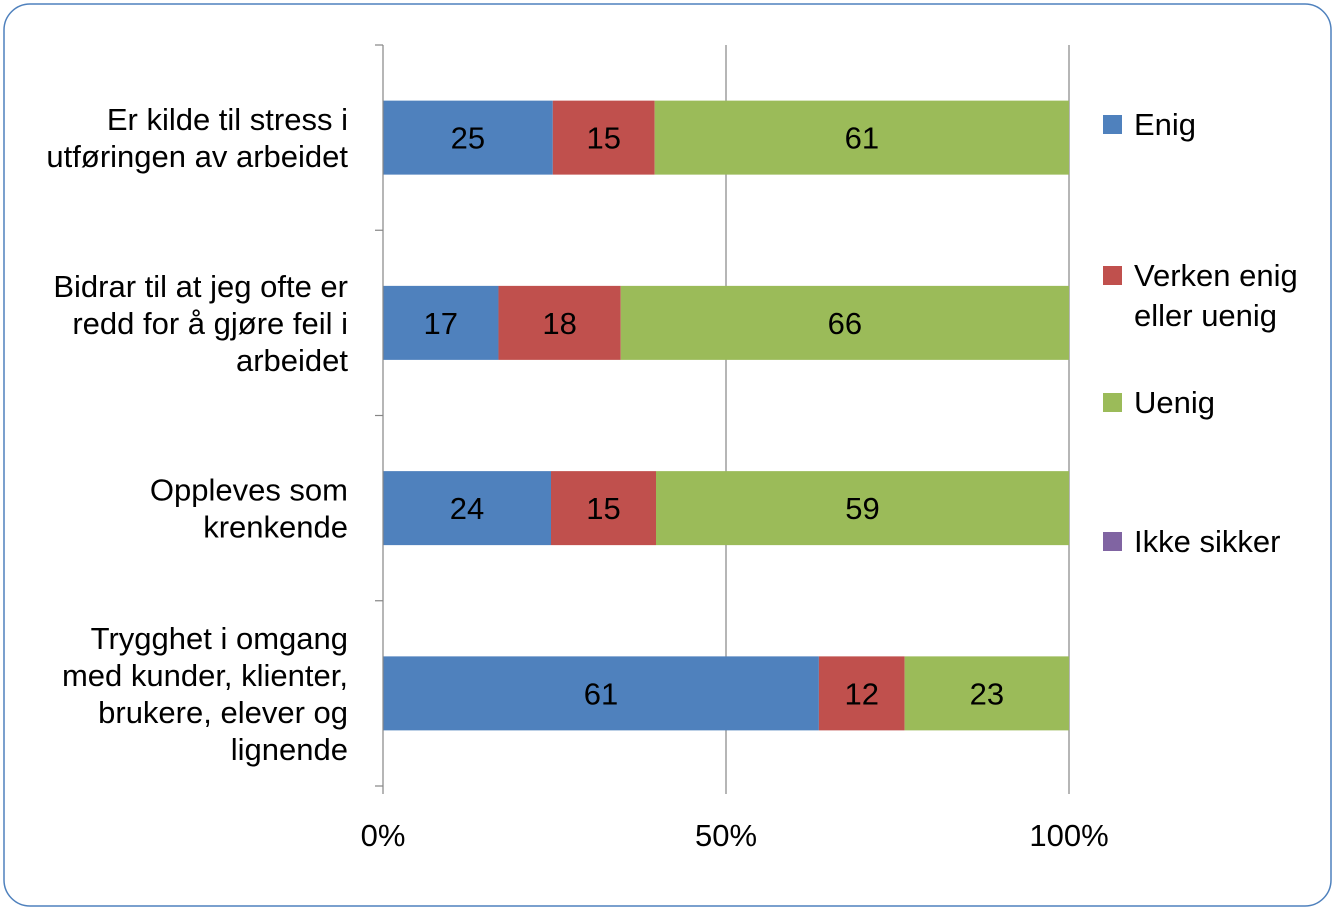 This screenshot has width=1336, height=916. I want to click on category-label-line: redd for å gjøre feil i, so click(210, 323).